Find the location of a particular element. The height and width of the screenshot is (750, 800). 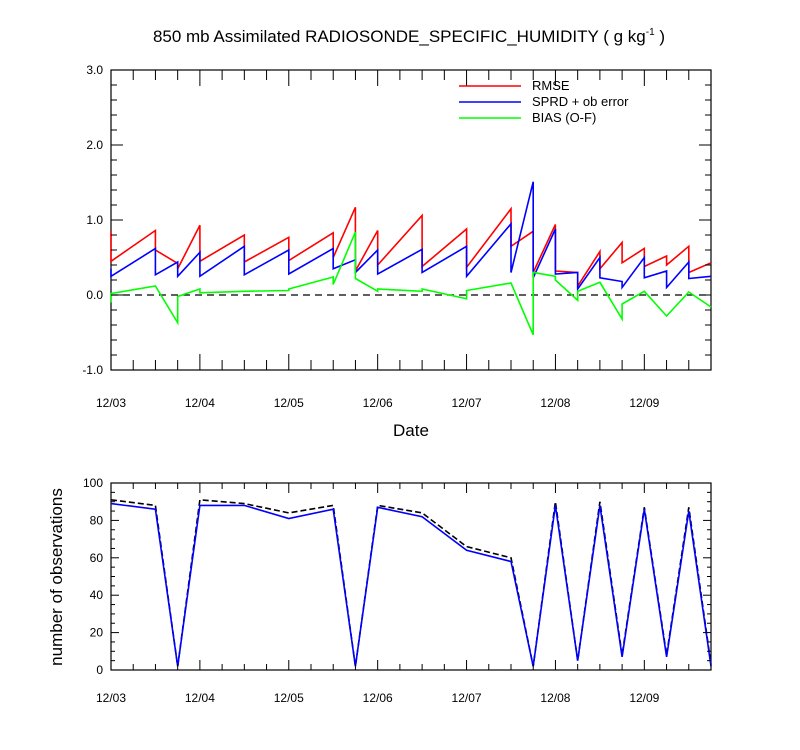

y-tick-label: -1.0 is located at coordinates (92, 370).